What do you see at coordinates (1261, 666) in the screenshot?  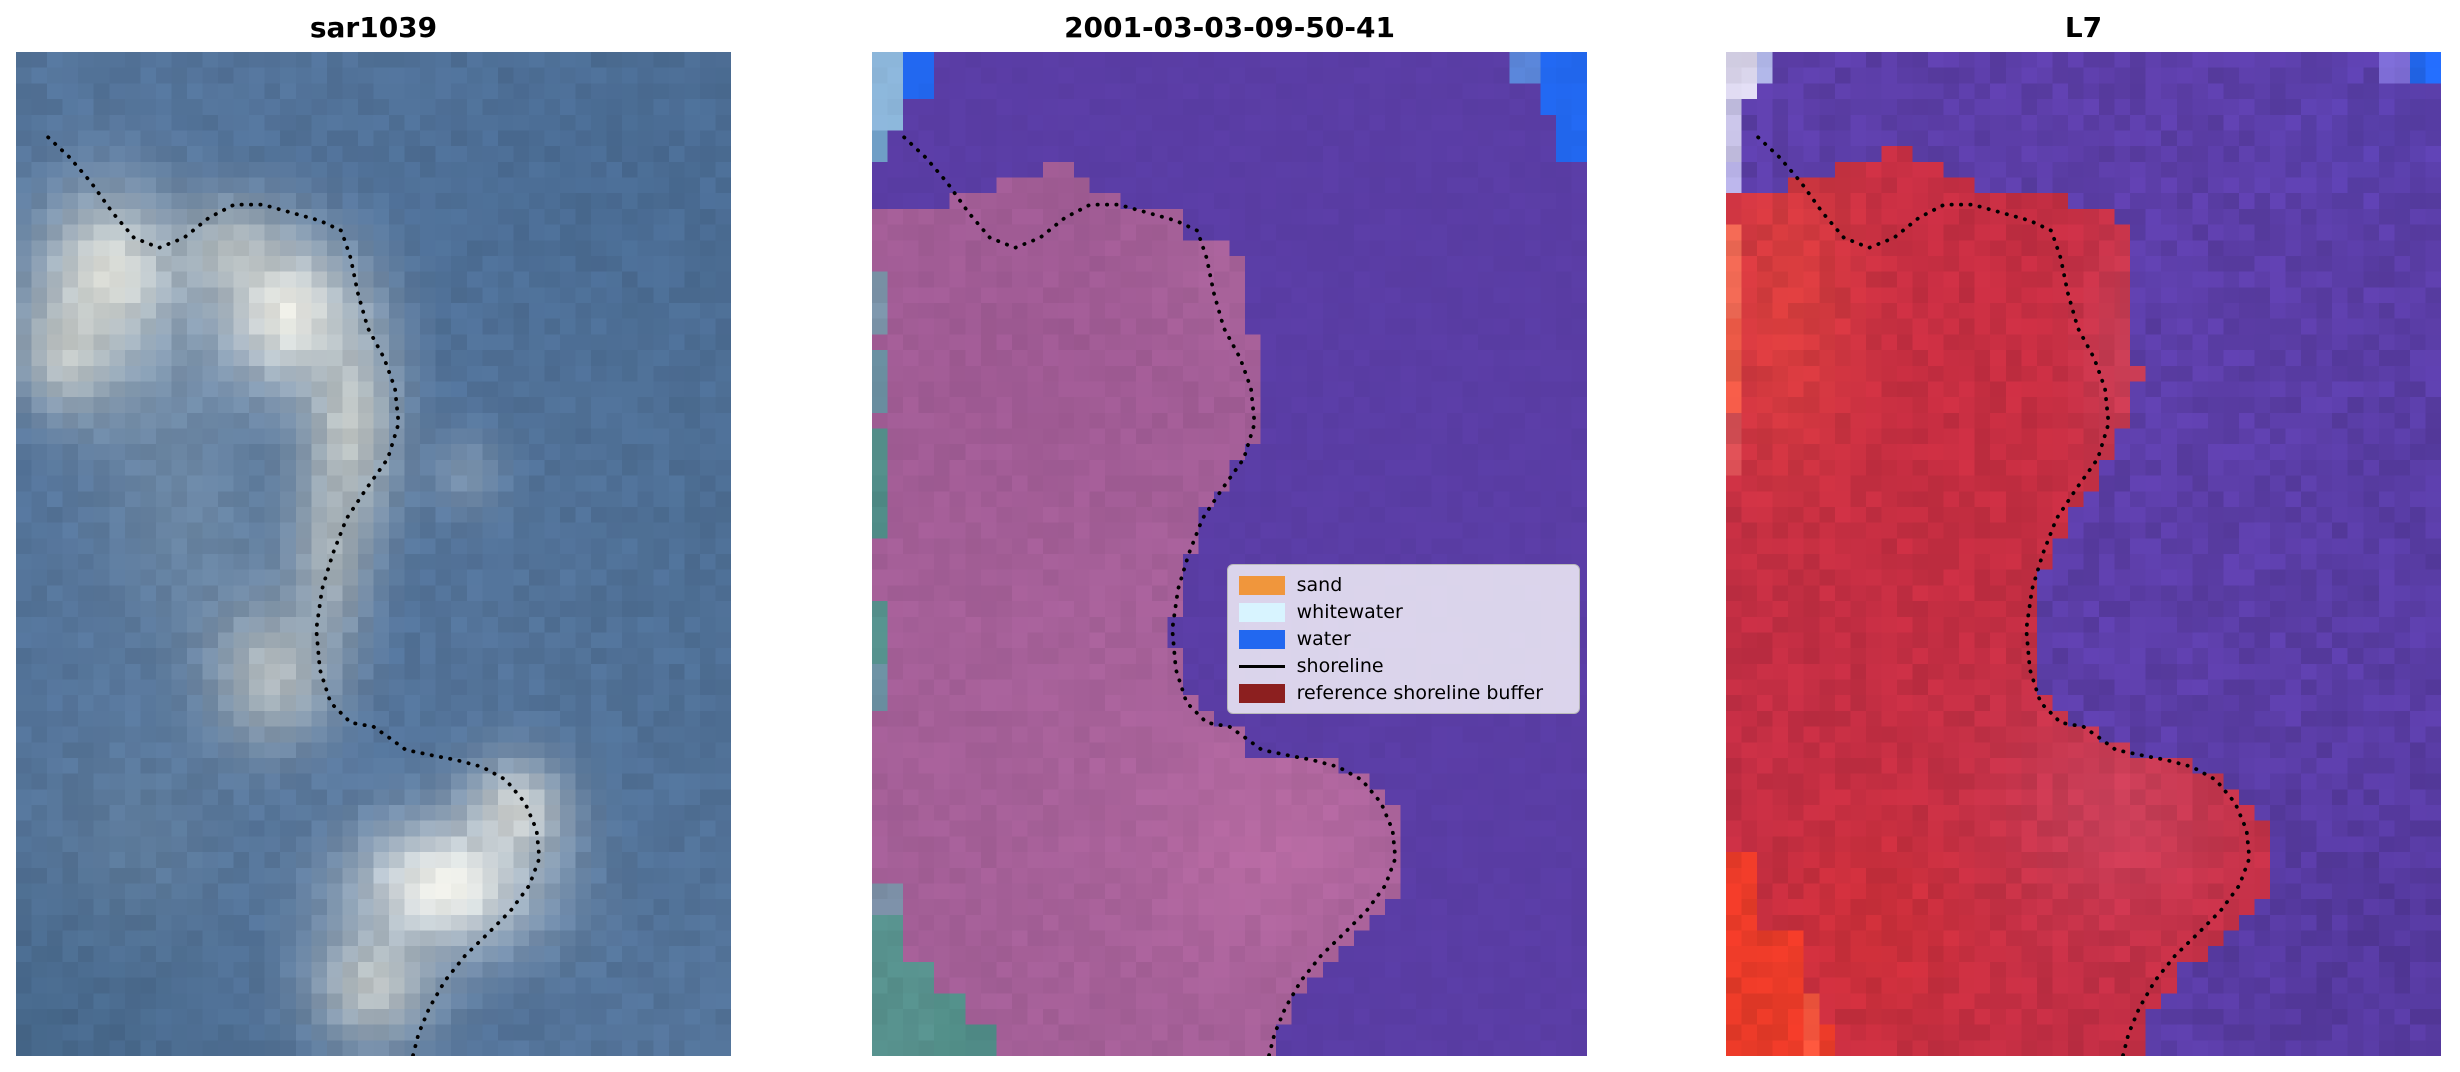 I see `legend-line-swatch` at bounding box center [1261, 666].